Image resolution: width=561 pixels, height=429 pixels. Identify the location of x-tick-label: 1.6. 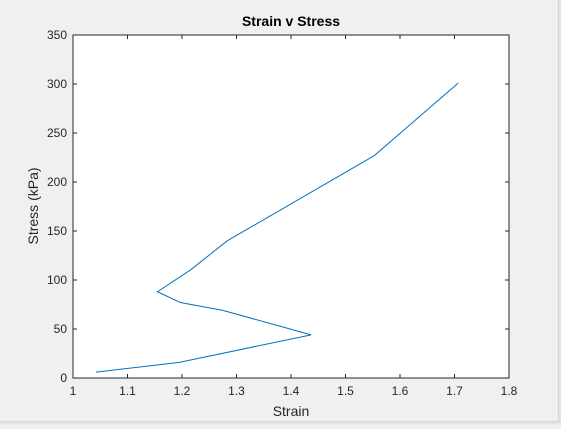
(400, 391).